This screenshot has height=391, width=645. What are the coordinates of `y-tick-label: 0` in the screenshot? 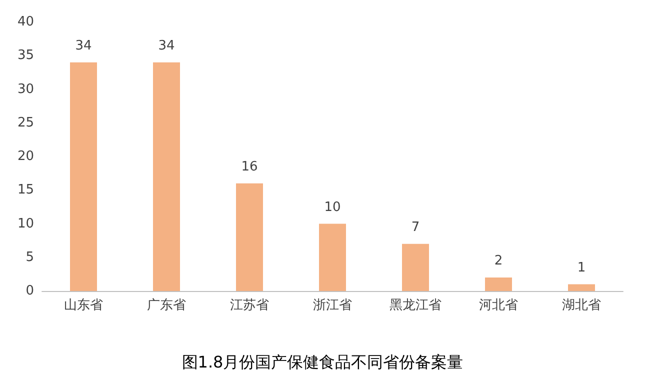 It's located at (30, 291).